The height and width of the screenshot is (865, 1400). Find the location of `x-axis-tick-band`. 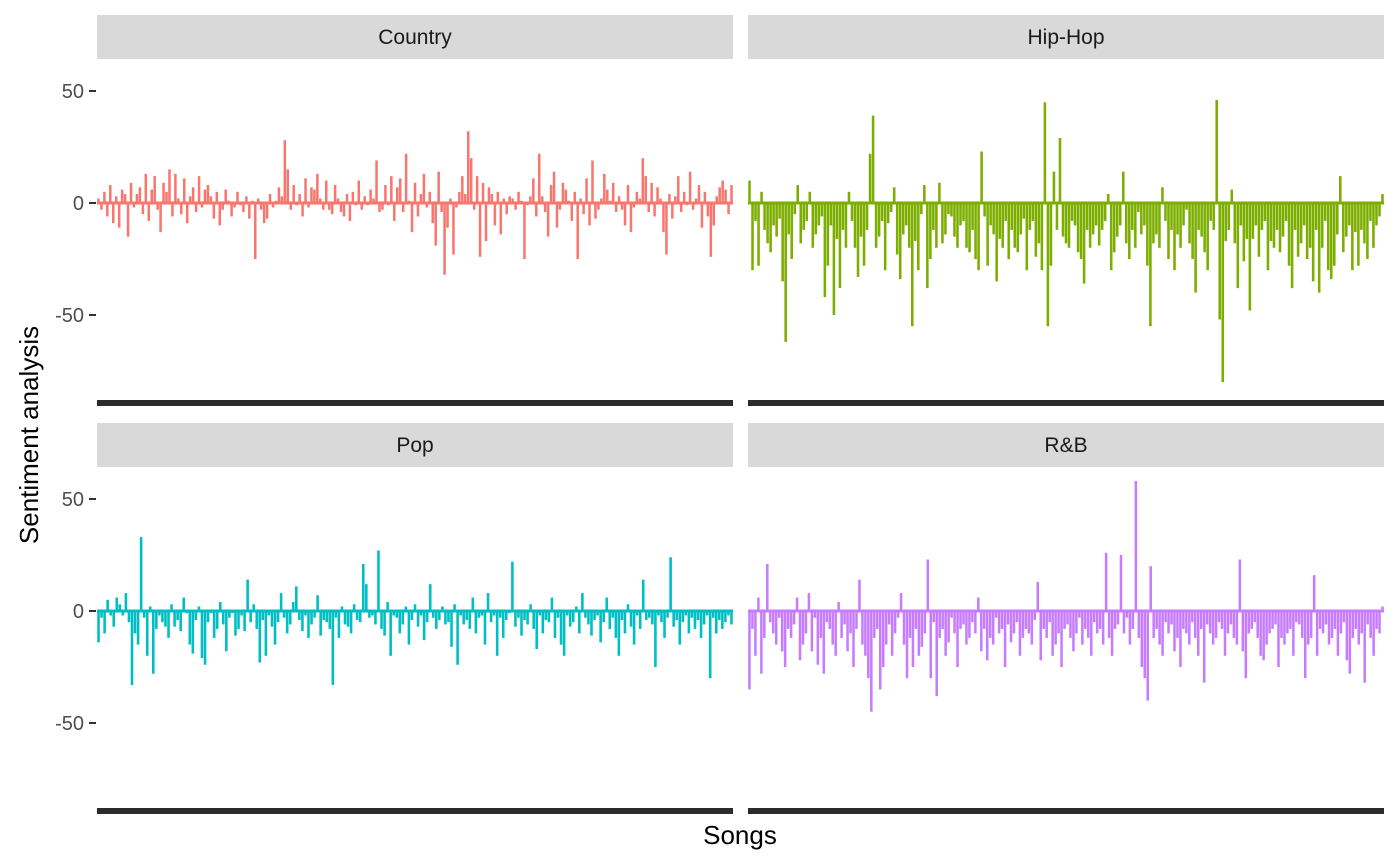

x-axis-tick-band is located at coordinates (1066, 403).